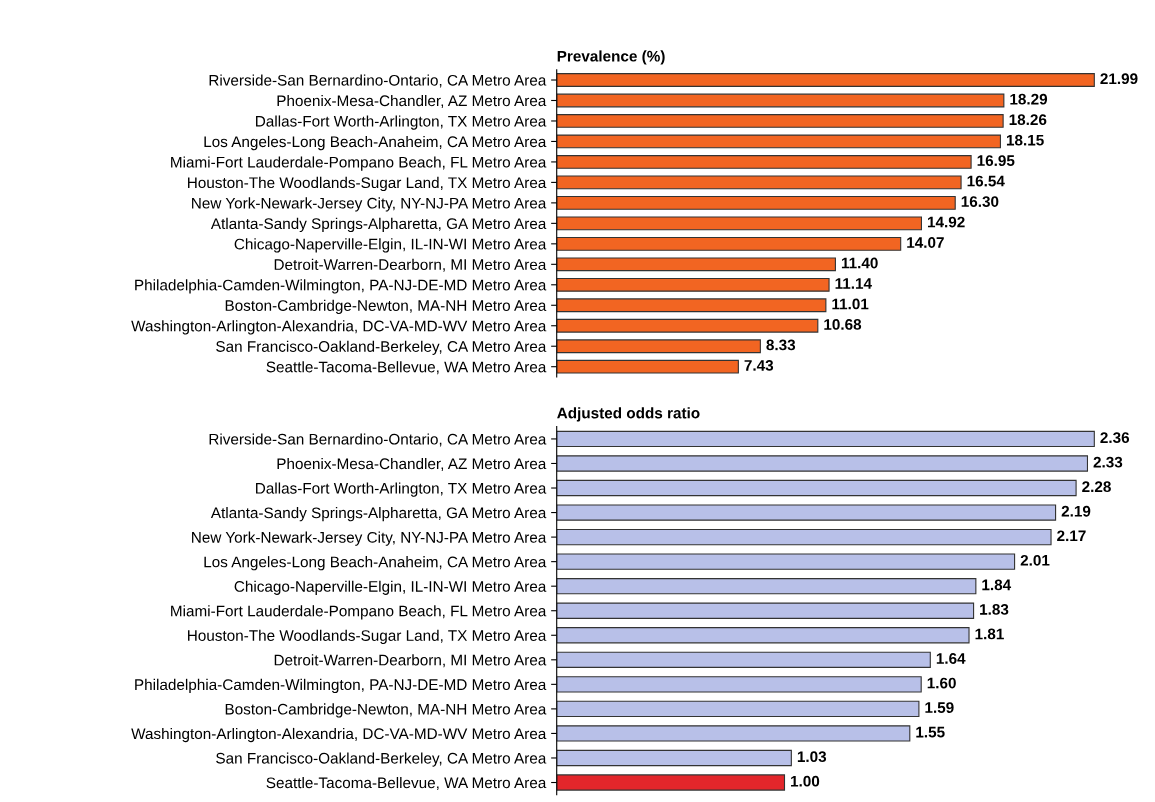 This screenshot has height=802, width=1155. I want to click on data-label: 2.36, so click(1115, 438).